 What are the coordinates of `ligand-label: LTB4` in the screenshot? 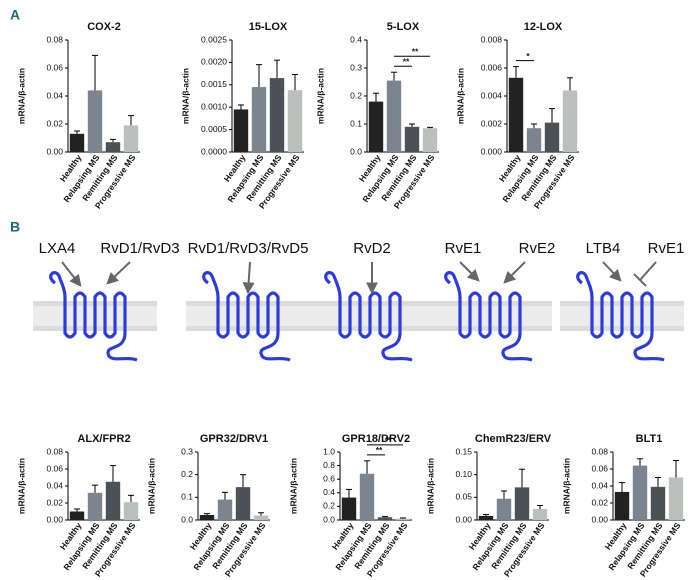 It's located at (603, 248).